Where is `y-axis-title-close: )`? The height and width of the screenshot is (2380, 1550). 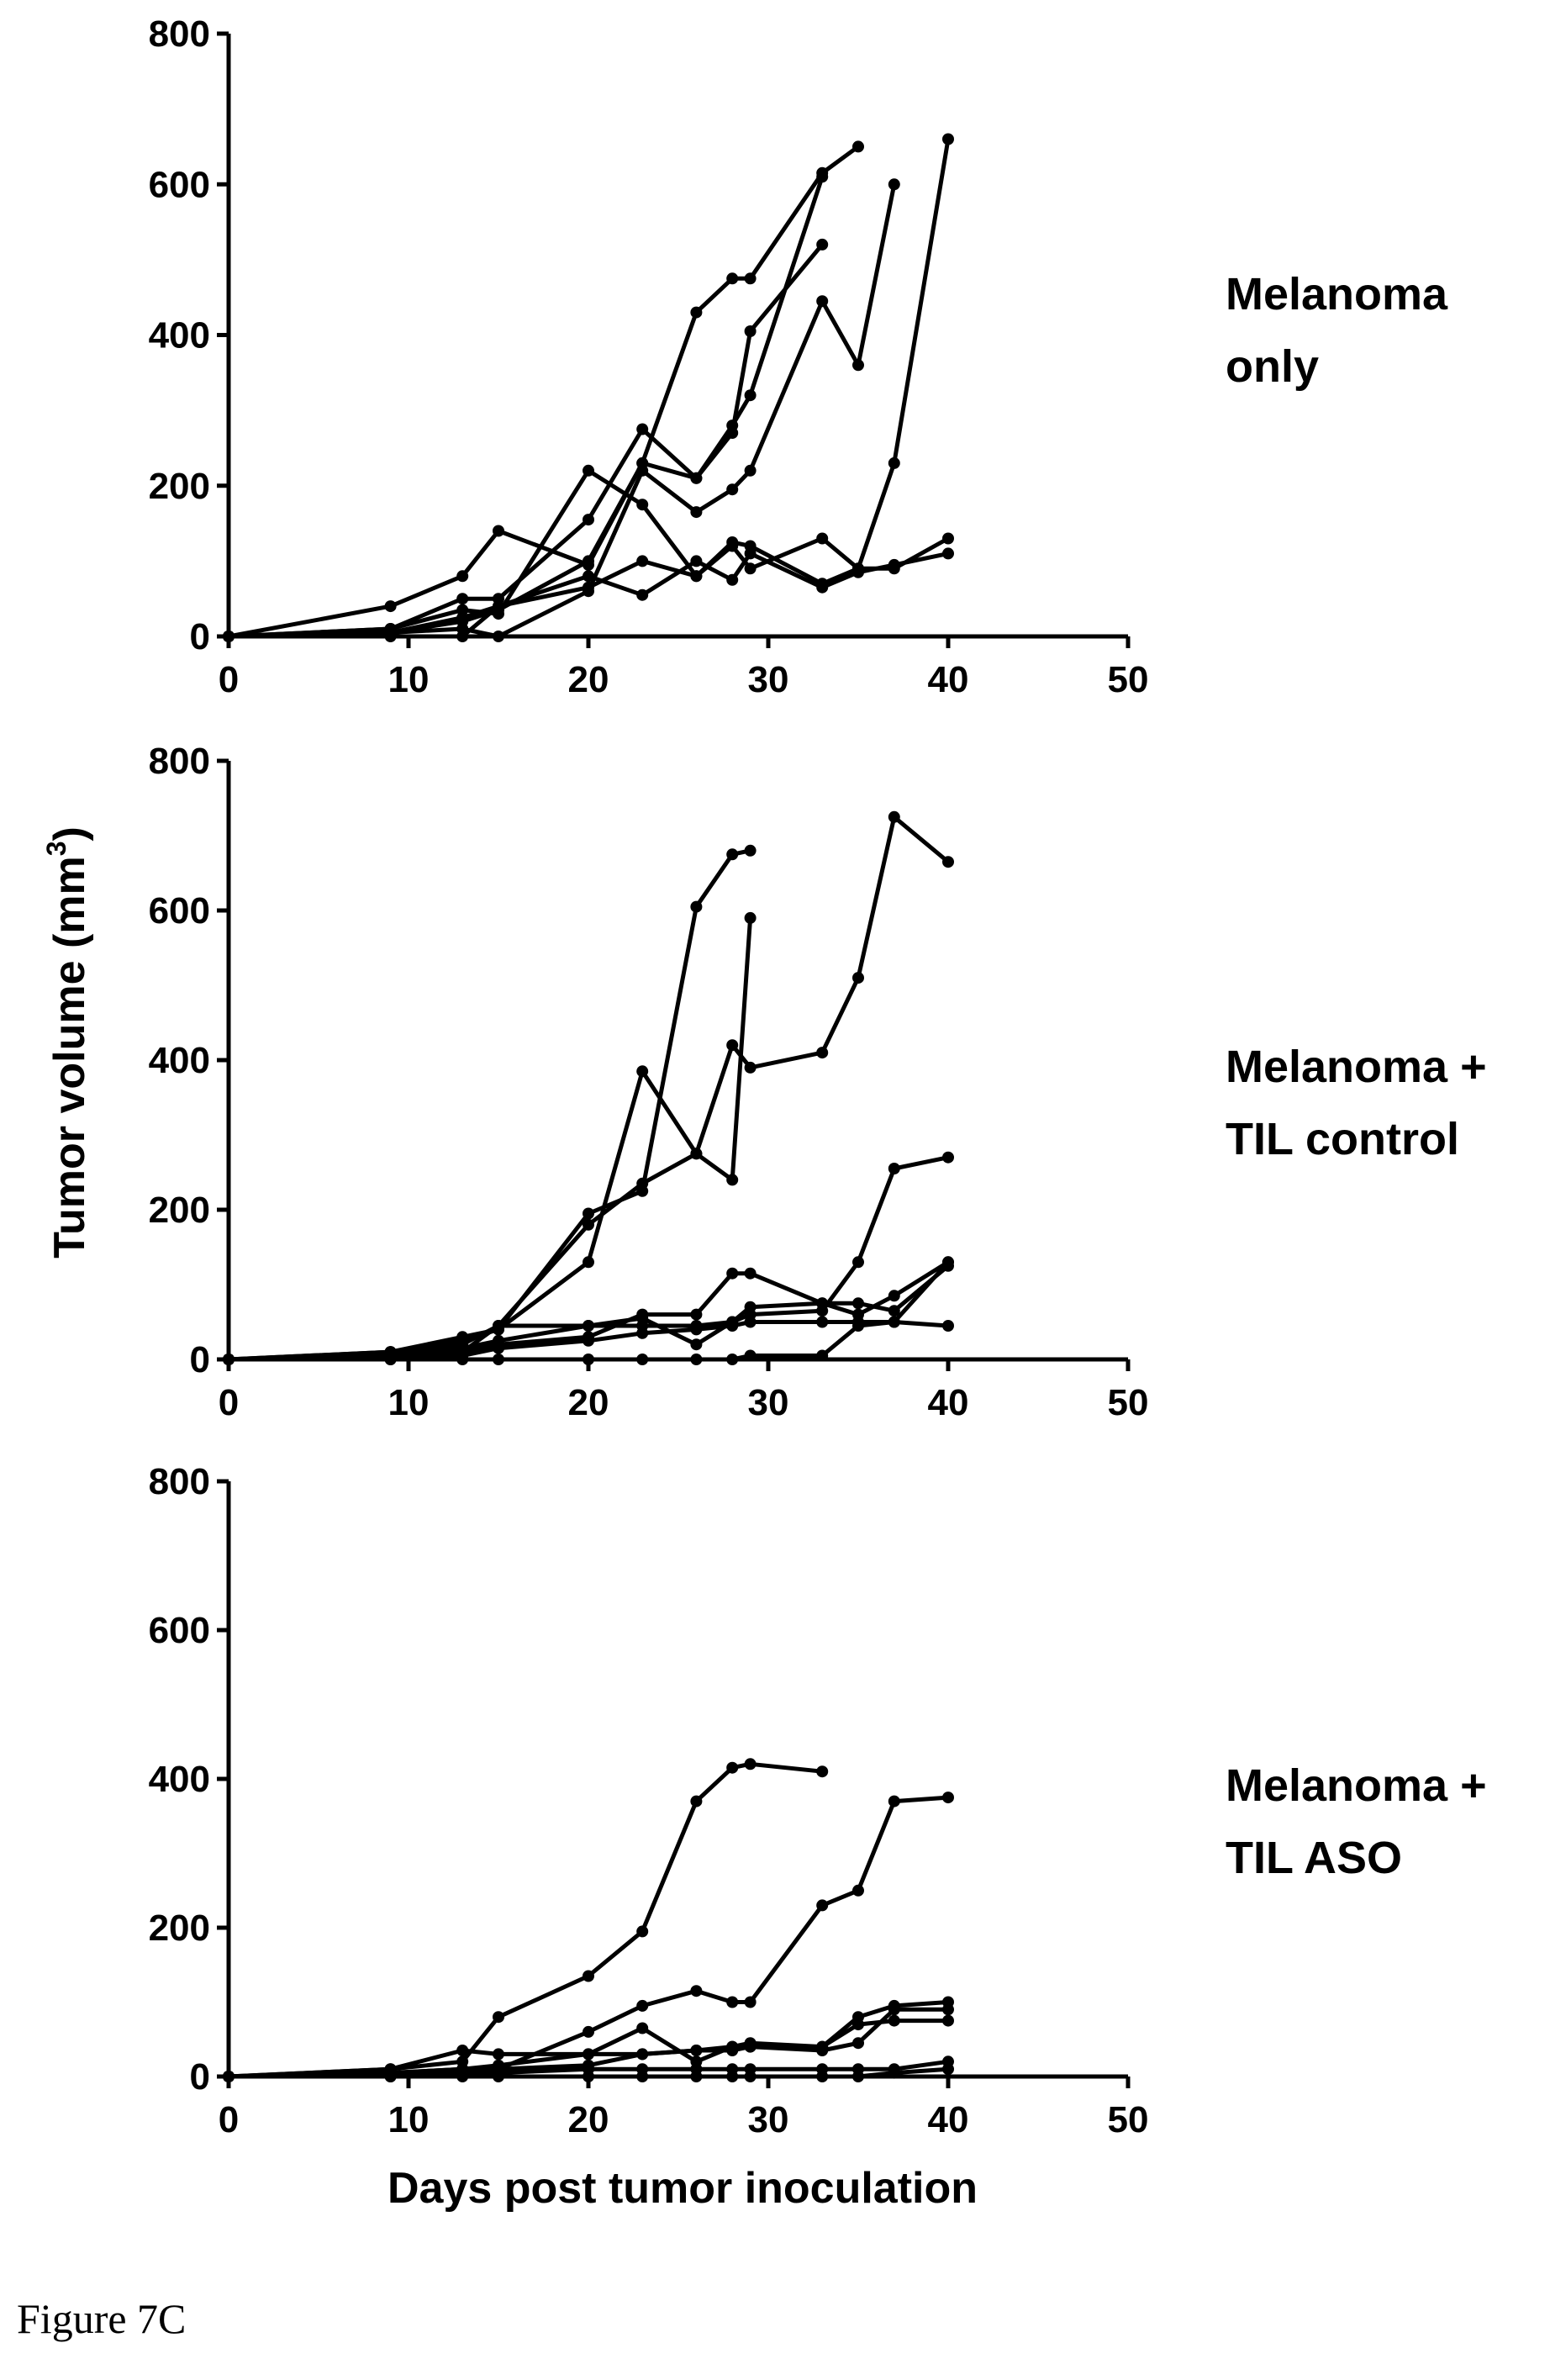 y-axis-title-close: ) is located at coordinates (69, 833).